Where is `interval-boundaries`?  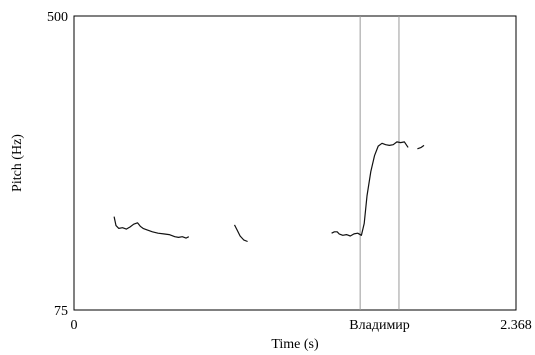 interval-boundaries is located at coordinates (379, 163).